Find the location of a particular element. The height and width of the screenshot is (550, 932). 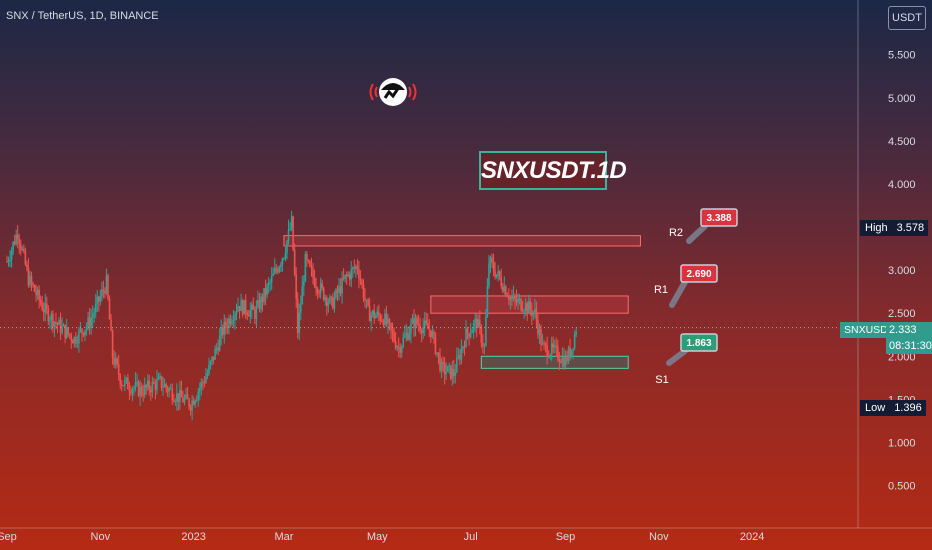

x-tick-label: Mar is located at coordinates (283, 537).